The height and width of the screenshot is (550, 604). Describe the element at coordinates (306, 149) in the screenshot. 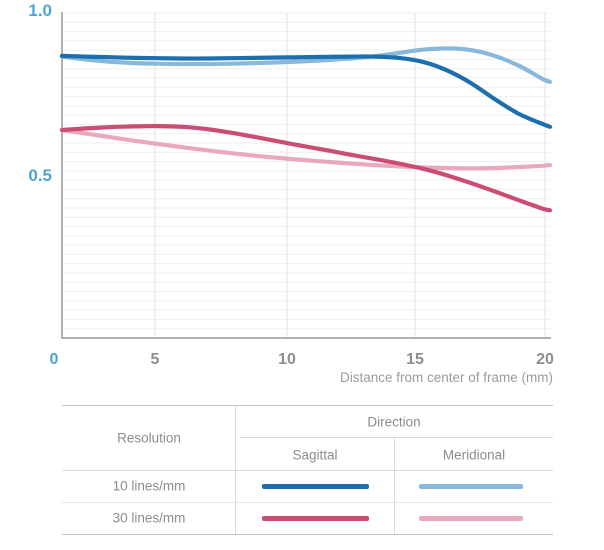

I see `curve-30-lines-mm-meridional` at that location.